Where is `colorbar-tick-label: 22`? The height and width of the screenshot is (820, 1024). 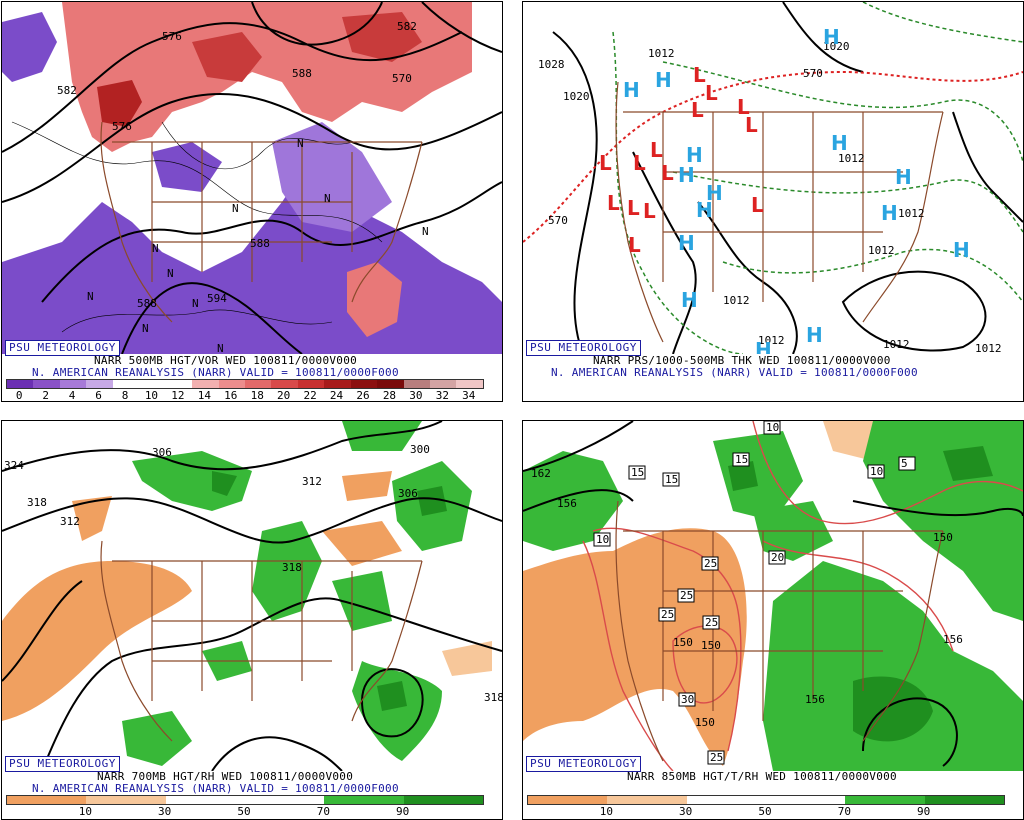
colorbar-tick-label: 22 is located at coordinates (310, 395).